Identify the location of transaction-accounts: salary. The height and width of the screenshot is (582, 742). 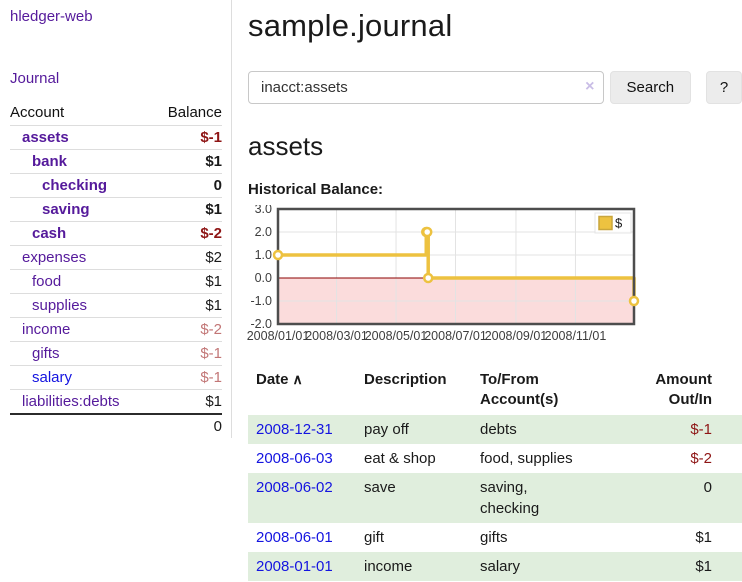
(500, 566).